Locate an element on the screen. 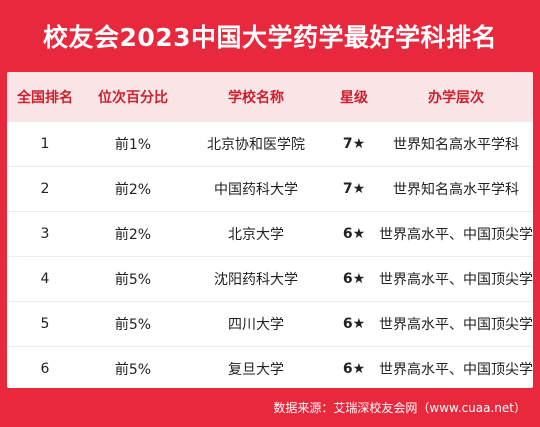 Image resolution: width=540 pixels, height=427 pixels. column-header-school: 学校名称 is located at coordinates (256, 97).